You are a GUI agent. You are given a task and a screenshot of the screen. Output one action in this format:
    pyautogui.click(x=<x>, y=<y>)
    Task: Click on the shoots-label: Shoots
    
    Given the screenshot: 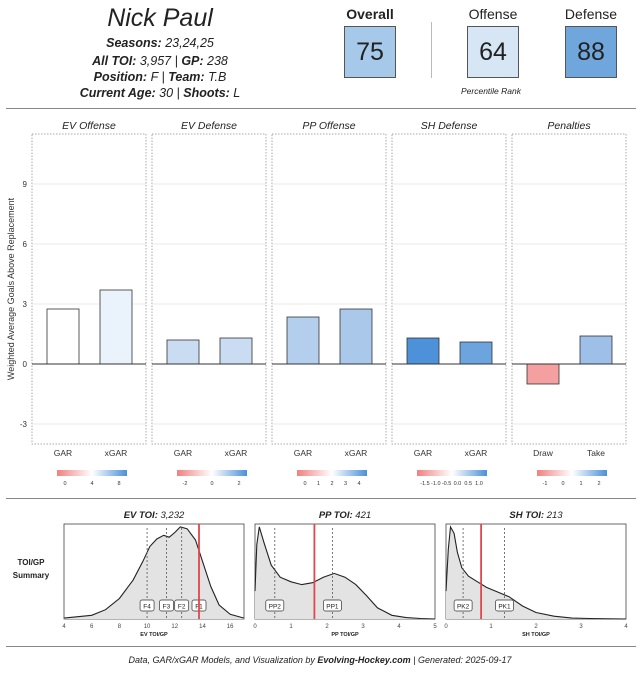 What is the action you would take?
    pyautogui.click(x=204, y=93)
    